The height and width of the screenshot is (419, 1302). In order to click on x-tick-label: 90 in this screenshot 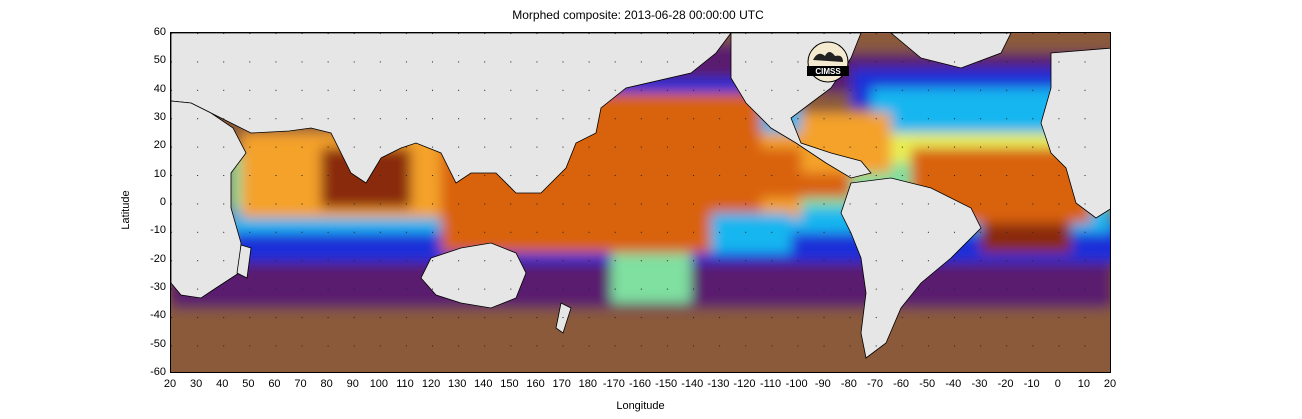, I will do `click(352, 384)`.